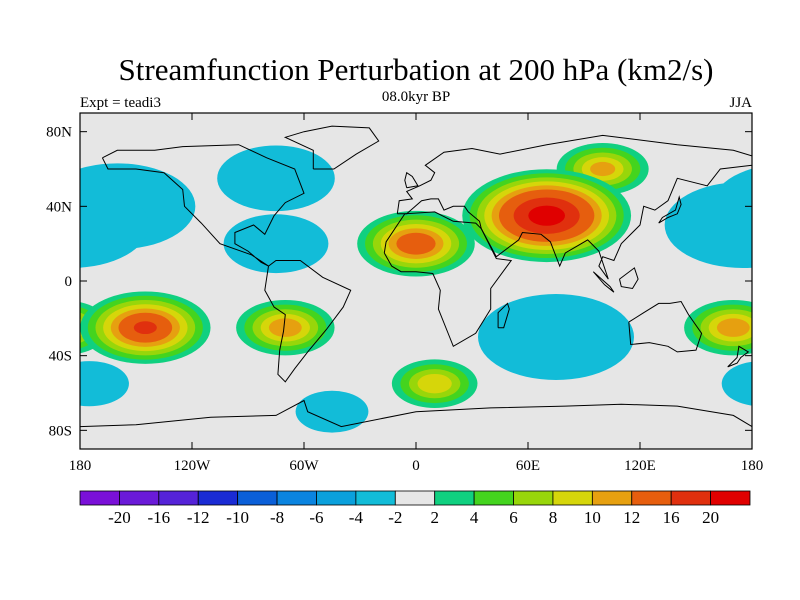 Image resolution: width=800 pixels, height=600 pixels. What do you see at coordinates (740, 103) in the screenshot?
I see `season-label: JJA` at bounding box center [740, 103].